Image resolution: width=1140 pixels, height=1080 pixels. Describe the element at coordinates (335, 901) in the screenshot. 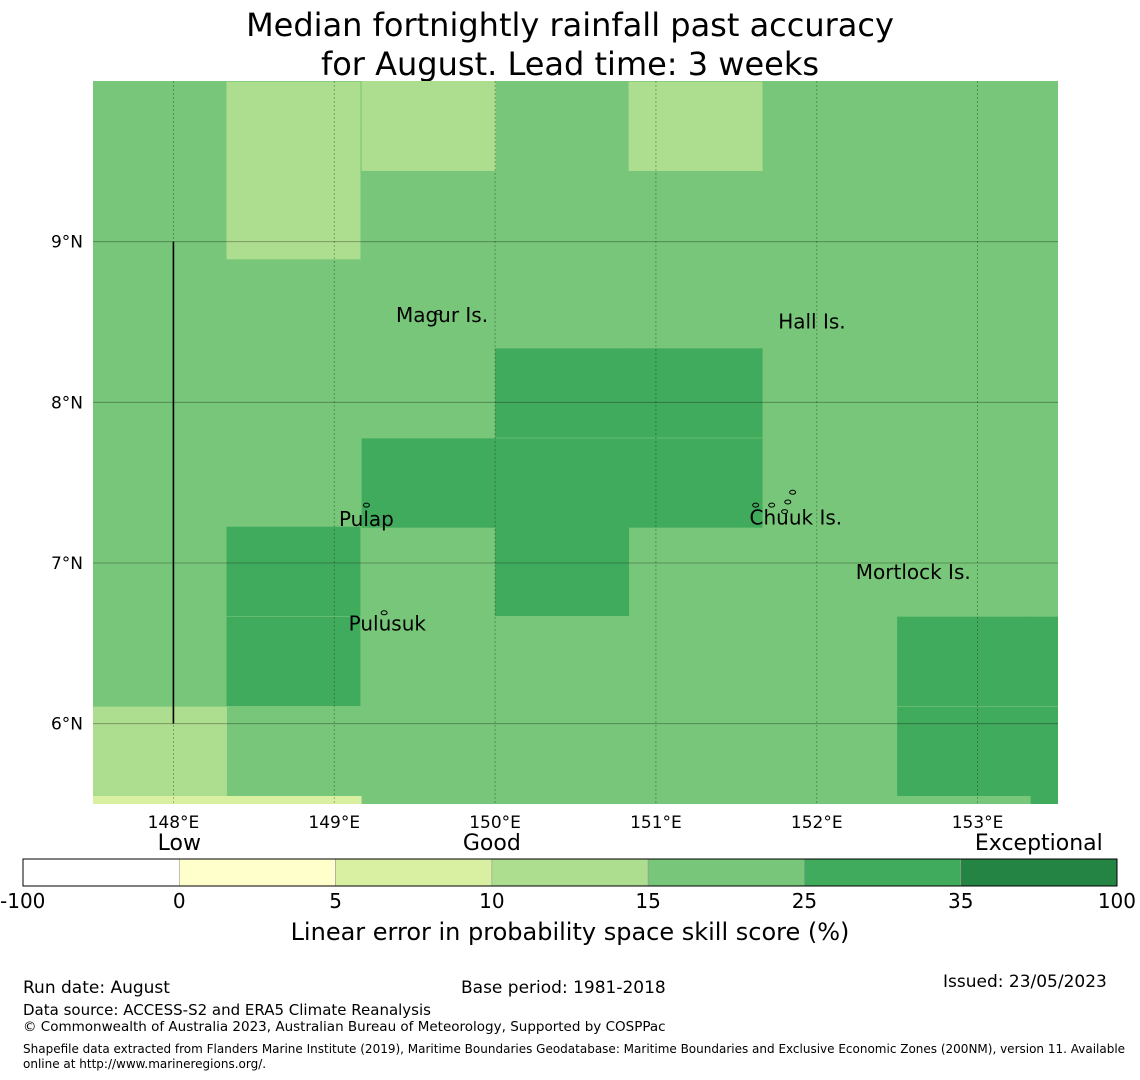

I see `colorbar-tick-label: 5` at that location.